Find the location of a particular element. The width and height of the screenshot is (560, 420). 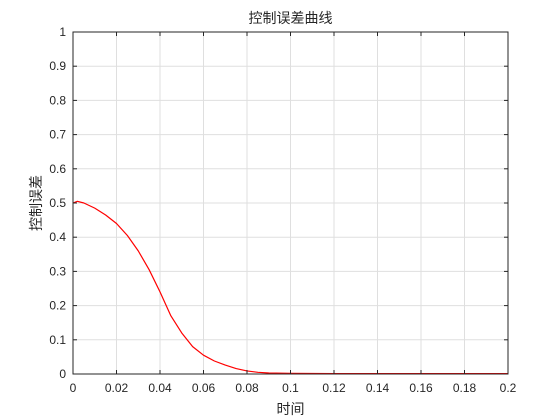

y-tick-label: 0.1 is located at coordinates (57, 340).